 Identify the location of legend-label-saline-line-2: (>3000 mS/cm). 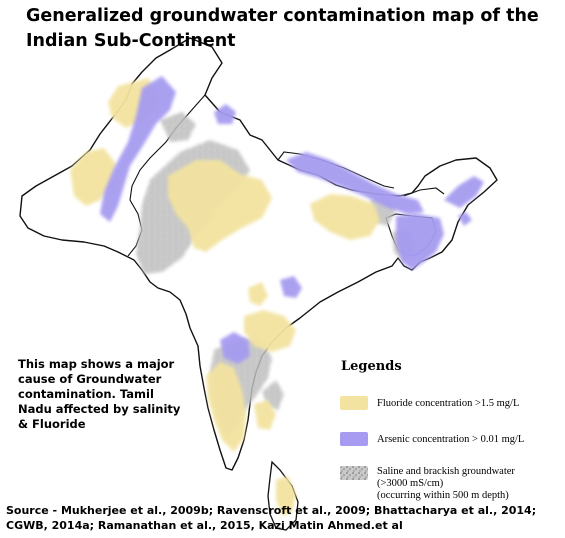
(410, 483).